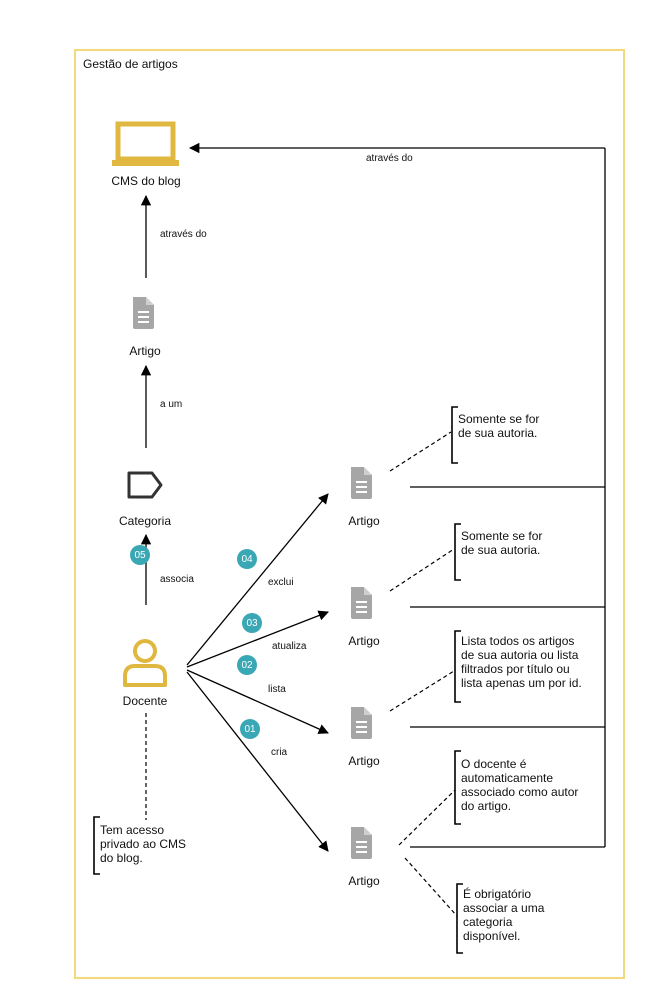 This screenshot has width=647, height=1005. What do you see at coordinates (250, 729) in the screenshot?
I see `step-badge: 01` at bounding box center [250, 729].